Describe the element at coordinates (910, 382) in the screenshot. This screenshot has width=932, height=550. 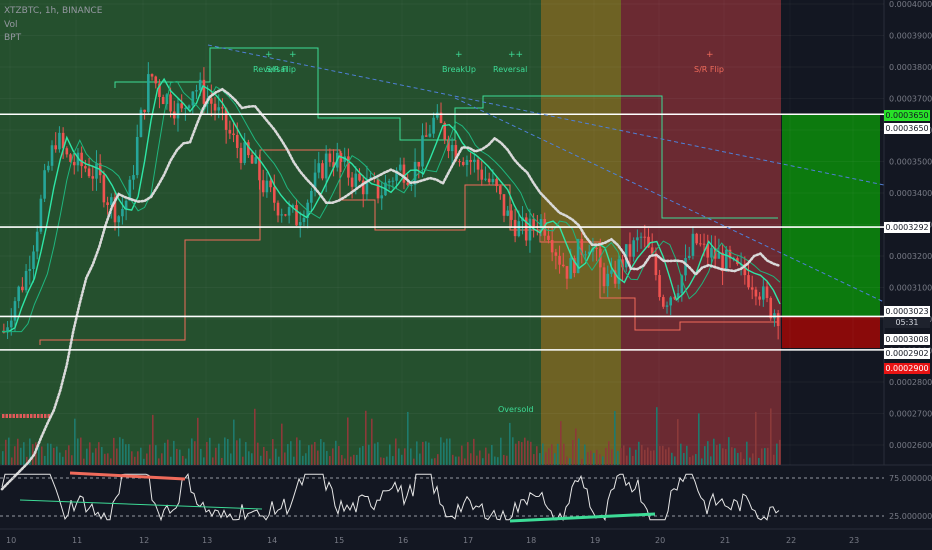
I see `price-tick-label: 0.0002800` at that location.